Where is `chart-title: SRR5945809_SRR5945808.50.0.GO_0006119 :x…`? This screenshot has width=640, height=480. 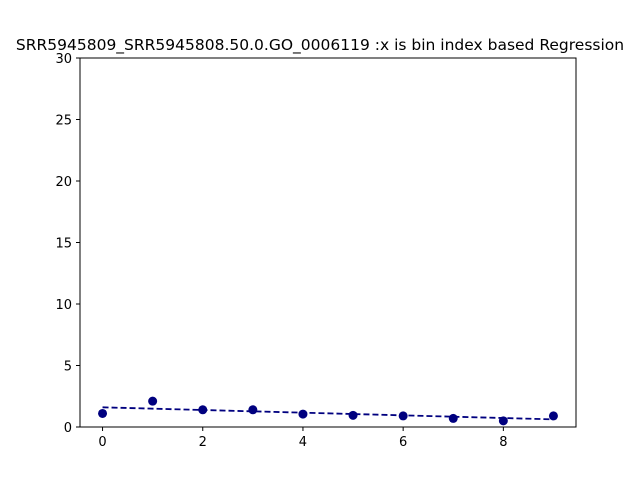 chart-title: SRR5945809_SRR5945808.50.0.GO_0006119 :x… is located at coordinates (320, 45).